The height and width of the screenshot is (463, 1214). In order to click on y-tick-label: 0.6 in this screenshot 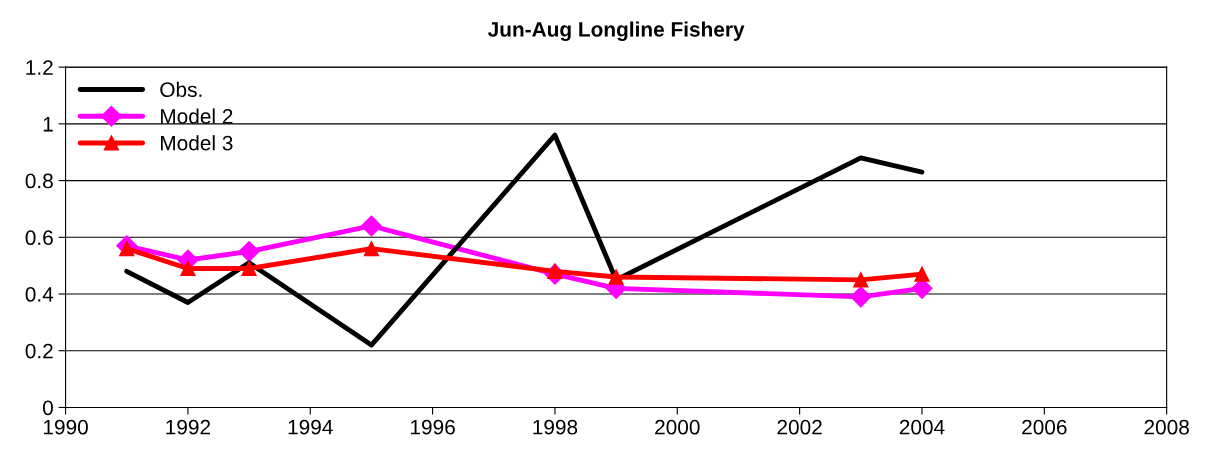, I will do `click(39, 238)`.